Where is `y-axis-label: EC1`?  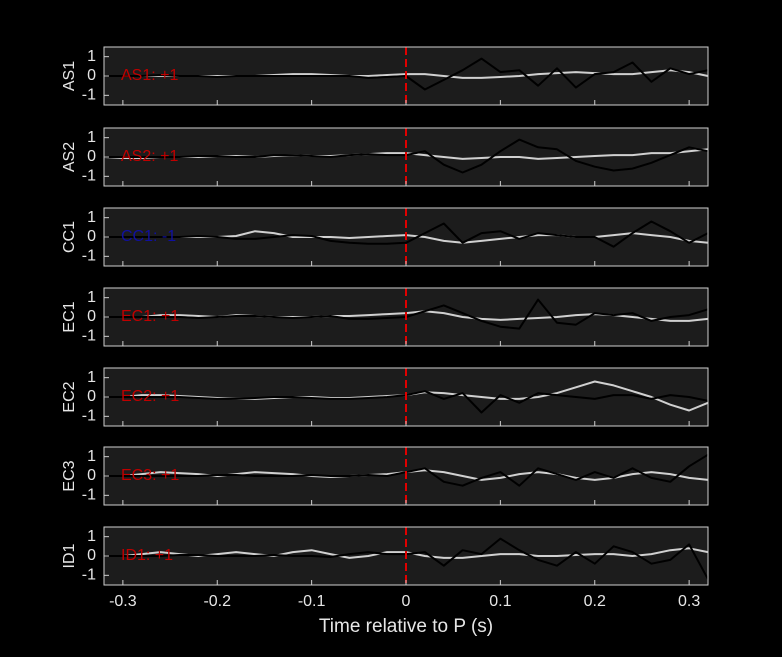 y-axis-label: EC1 is located at coordinates (69, 316).